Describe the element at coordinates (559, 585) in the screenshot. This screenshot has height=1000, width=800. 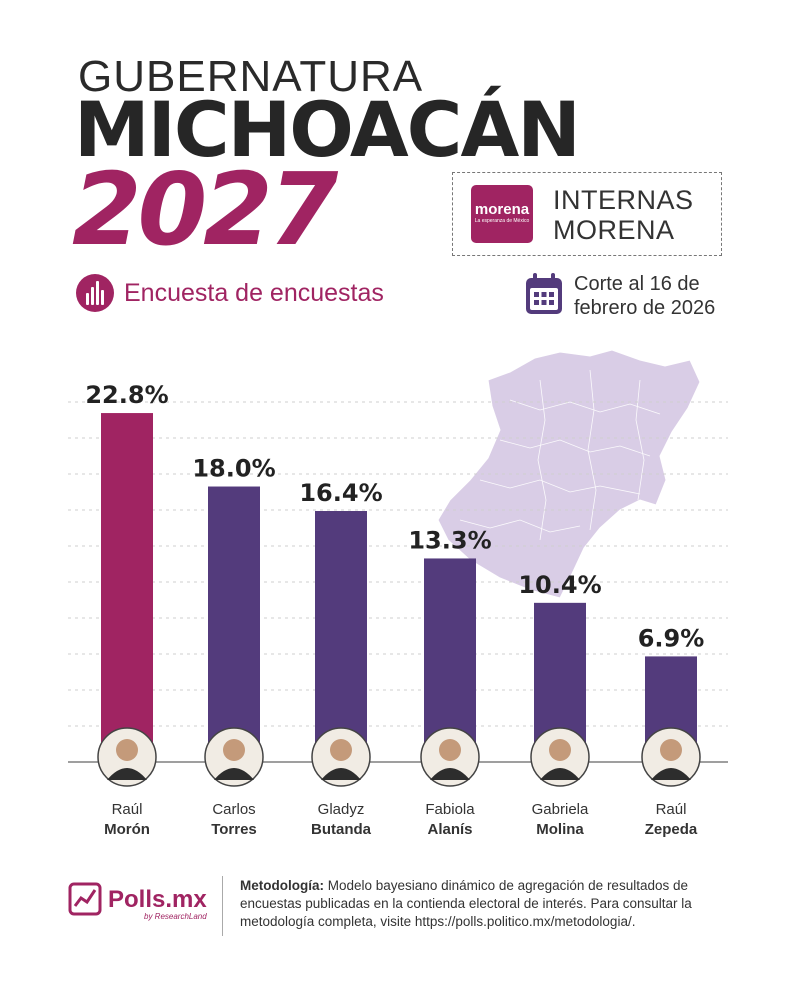
I see `value-label: 10.4%` at that location.